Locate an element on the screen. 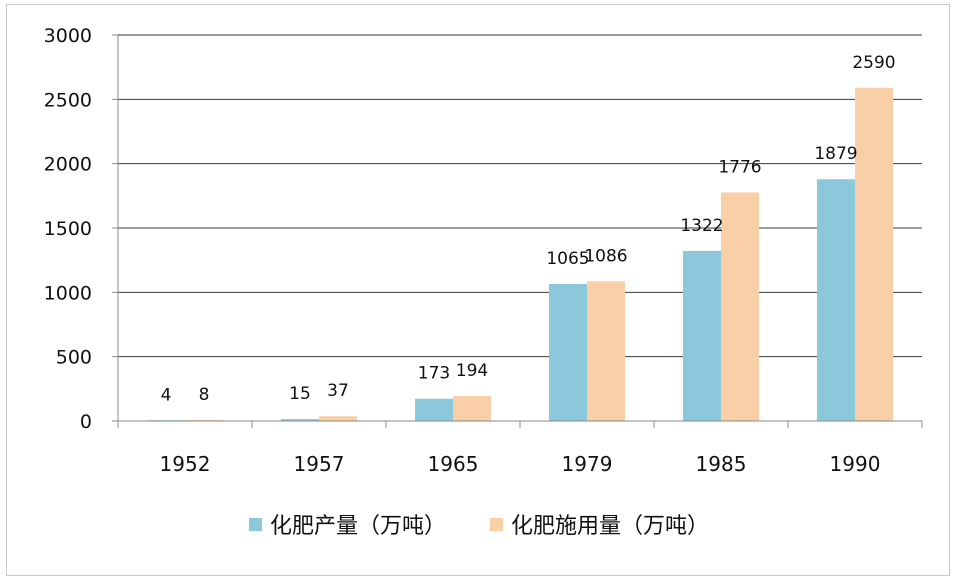  bar-usage-1965 is located at coordinates (472, 408).